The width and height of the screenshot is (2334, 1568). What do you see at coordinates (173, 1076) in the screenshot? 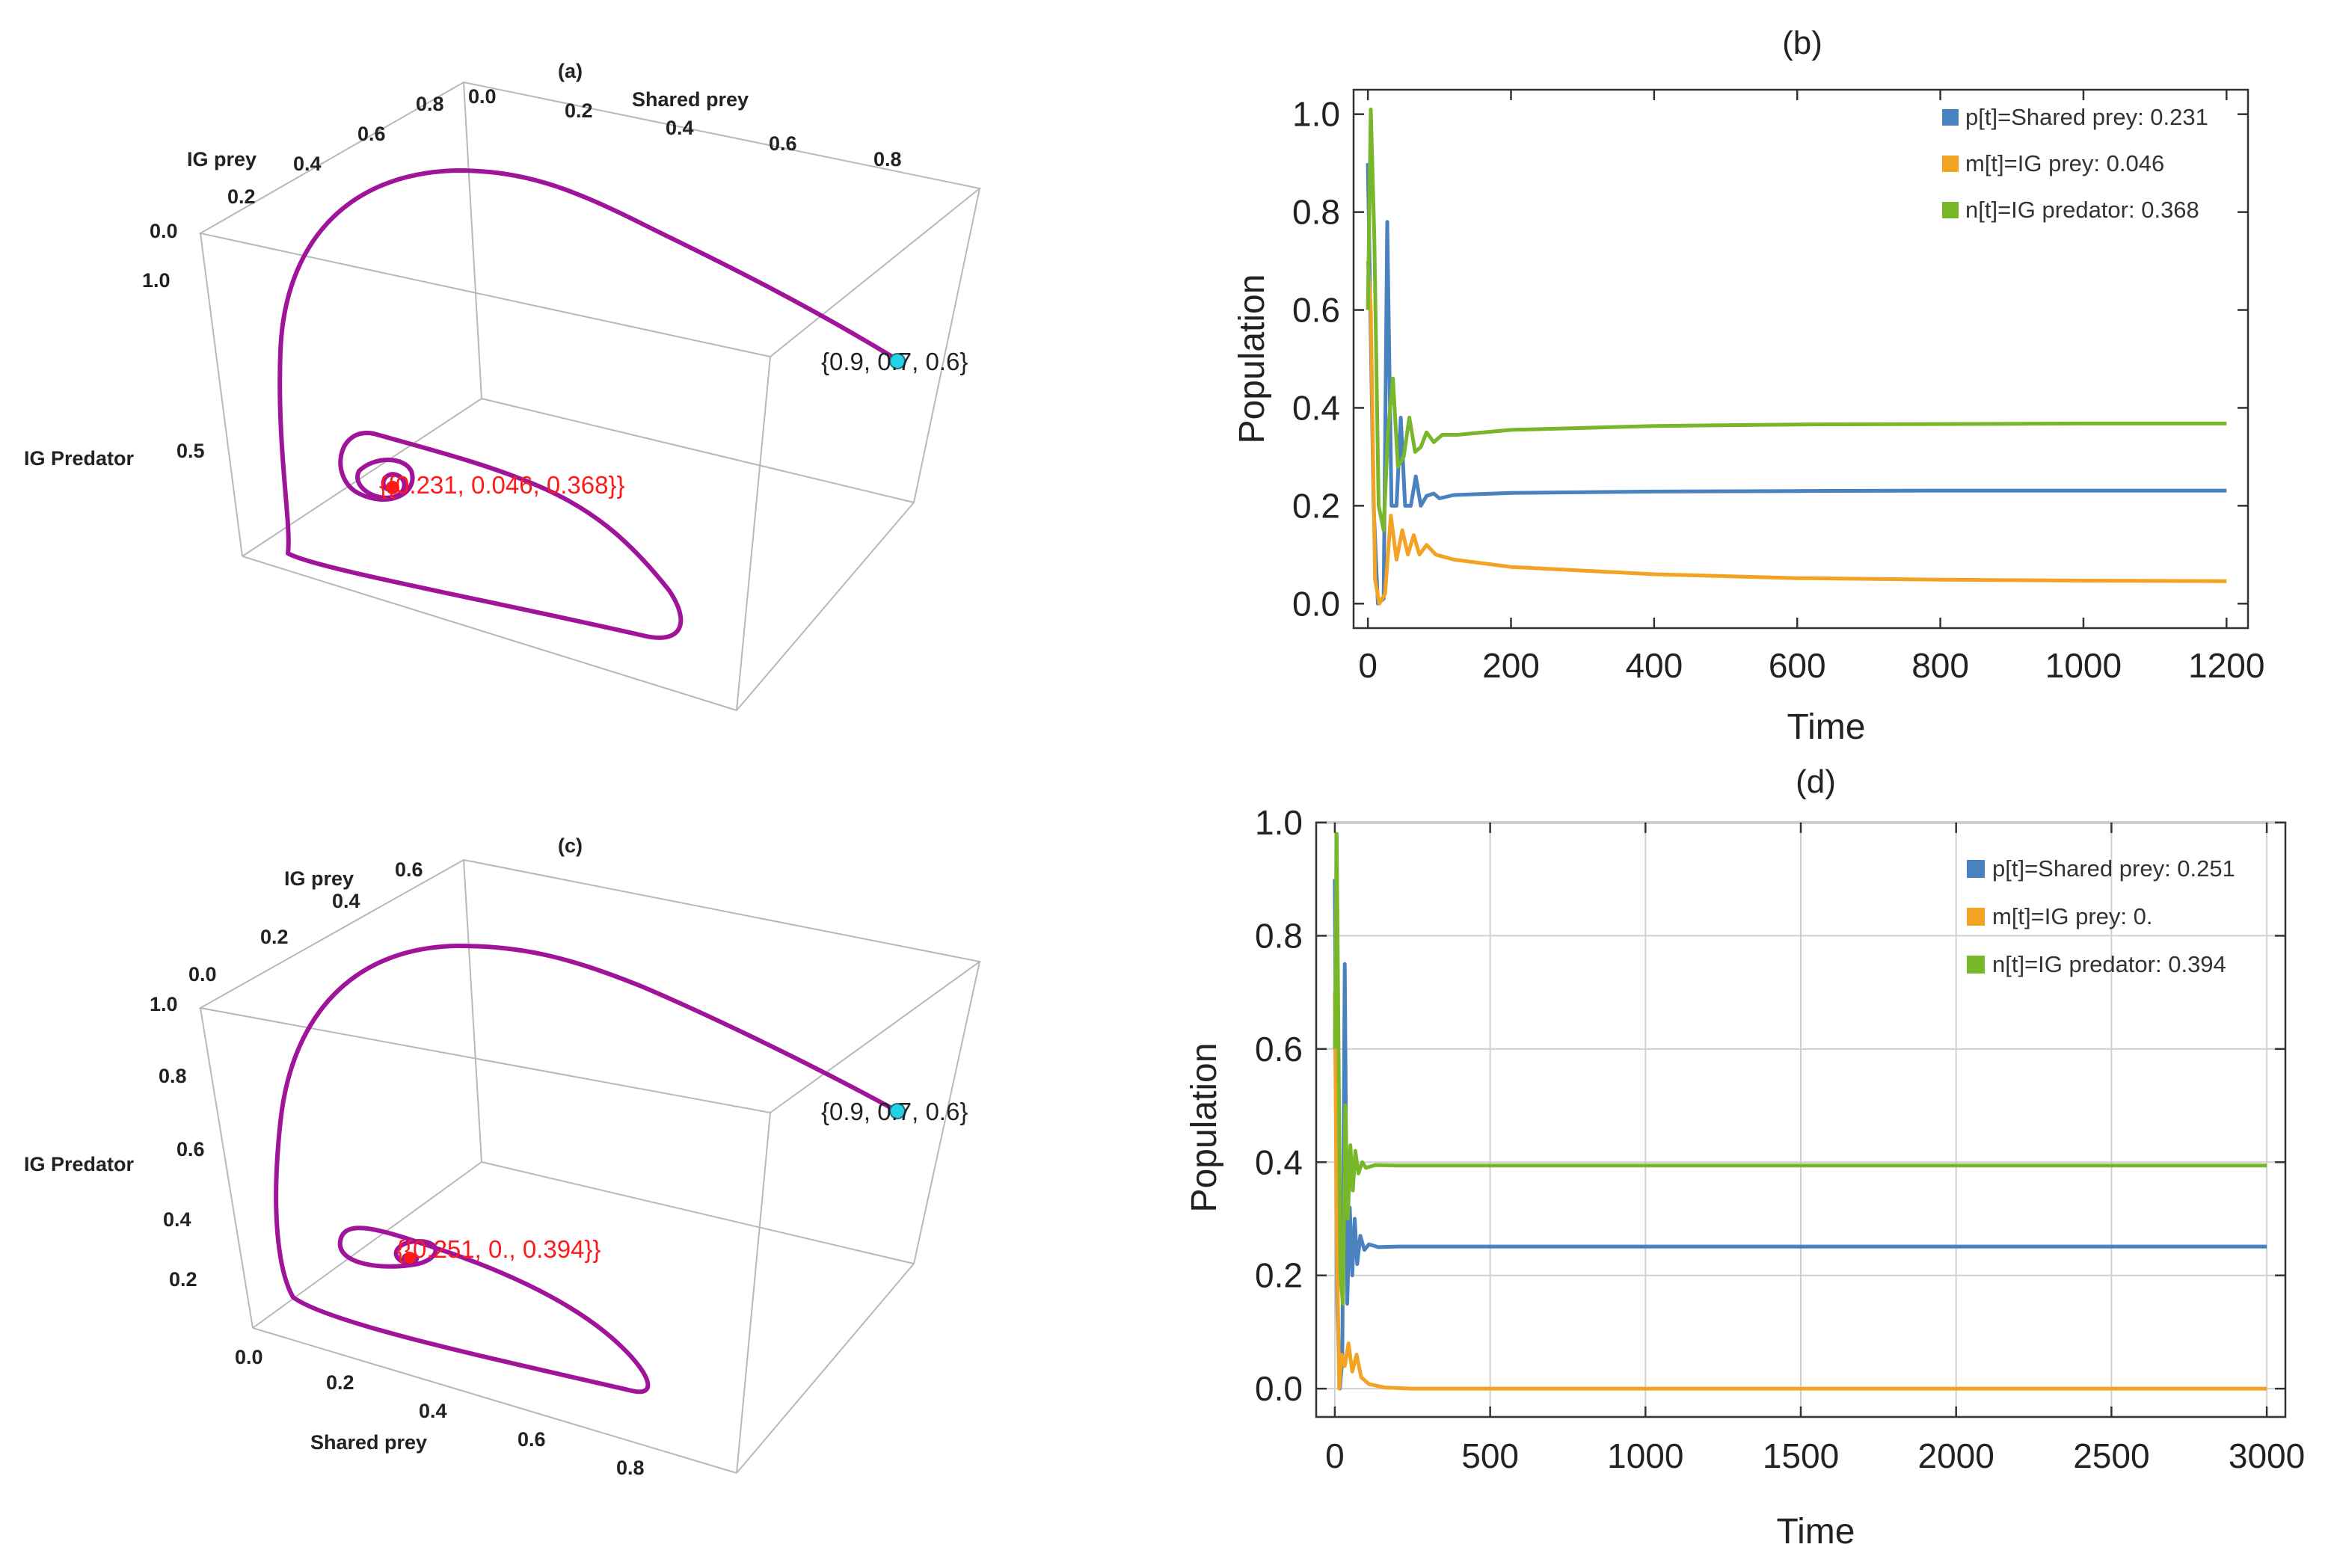
I see `z-tick: 0.8` at bounding box center [173, 1076].